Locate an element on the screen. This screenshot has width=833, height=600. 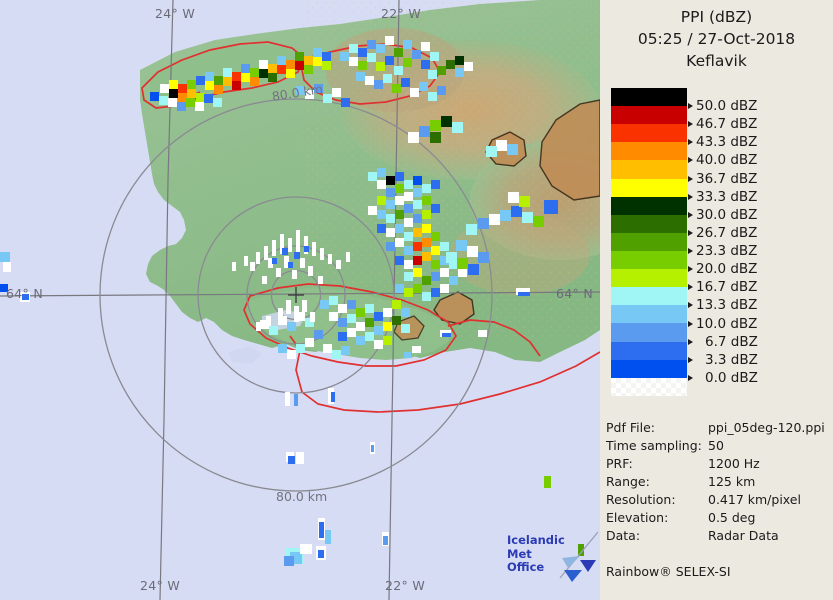
colorbar-tick-label: 10.0 dBZ is located at coordinates (727, 323).